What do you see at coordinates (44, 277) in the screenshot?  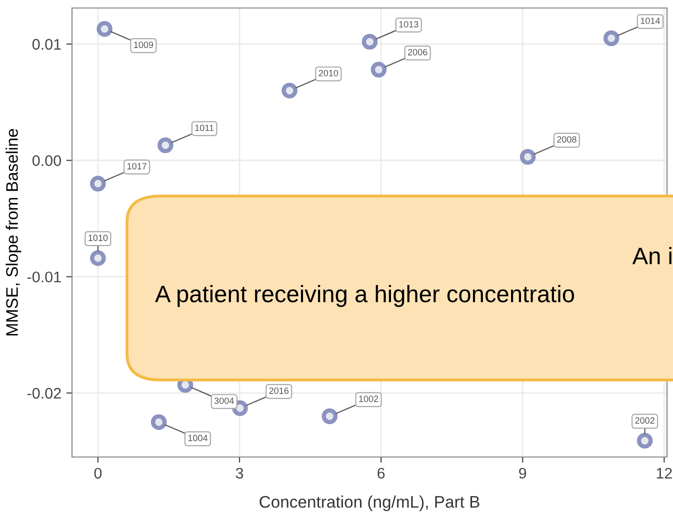 I see `y-tick-label: -0.01` at bounding box center [44, 277].